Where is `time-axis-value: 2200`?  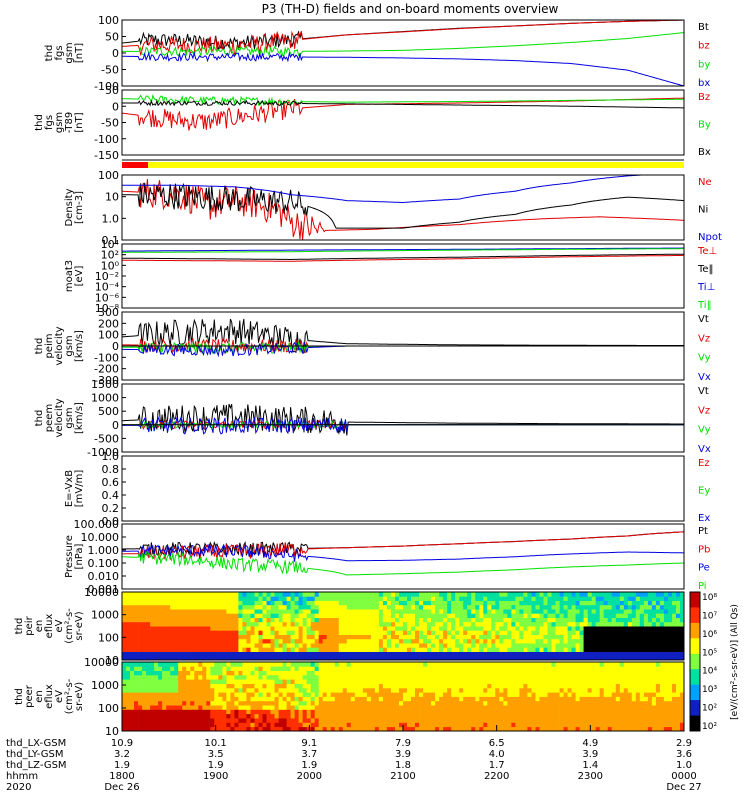 time-axis-value: 2200 is located at coordinates (496, 776).